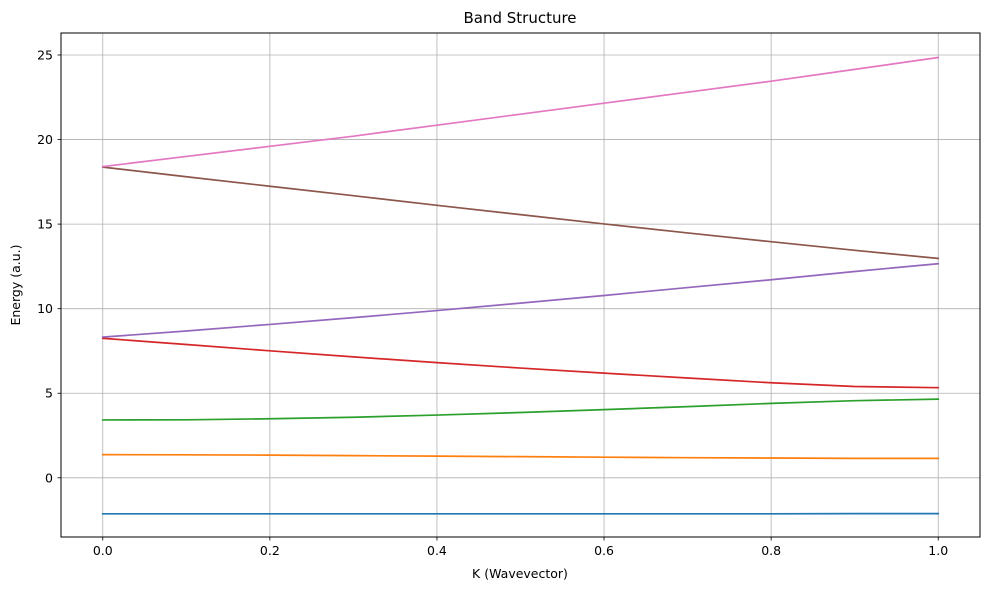 The width and height of the screenshot is (989, 590). What do you see at coordinates (15, 284) in the screenshot?
I see `y-axis-label: Energy (a.u.)` at bounding box center [15, 284].